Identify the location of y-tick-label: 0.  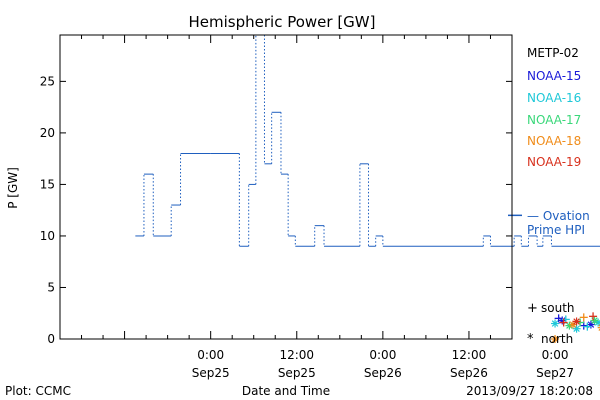
(51, 339).